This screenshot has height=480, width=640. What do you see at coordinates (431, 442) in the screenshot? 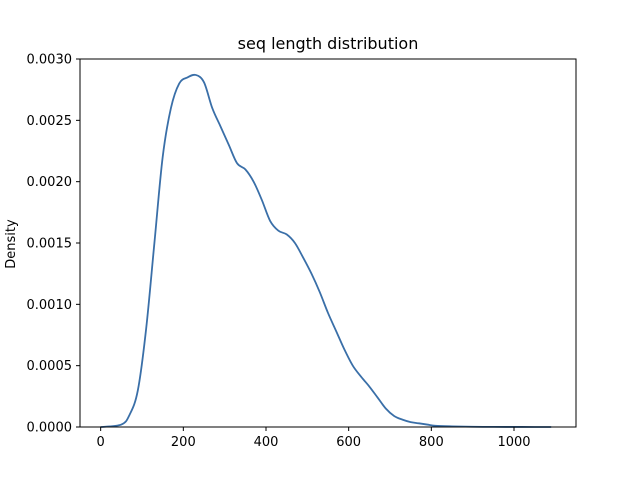
I see `x-tick-label: 800` at bounding box center [431, 442].